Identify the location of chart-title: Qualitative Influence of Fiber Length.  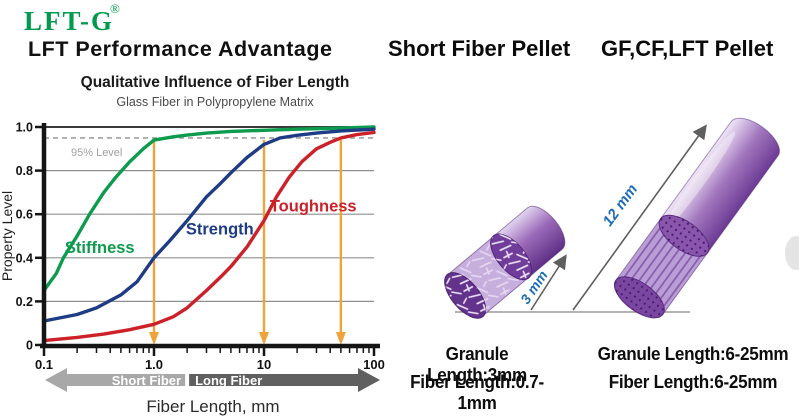
(215, 82).